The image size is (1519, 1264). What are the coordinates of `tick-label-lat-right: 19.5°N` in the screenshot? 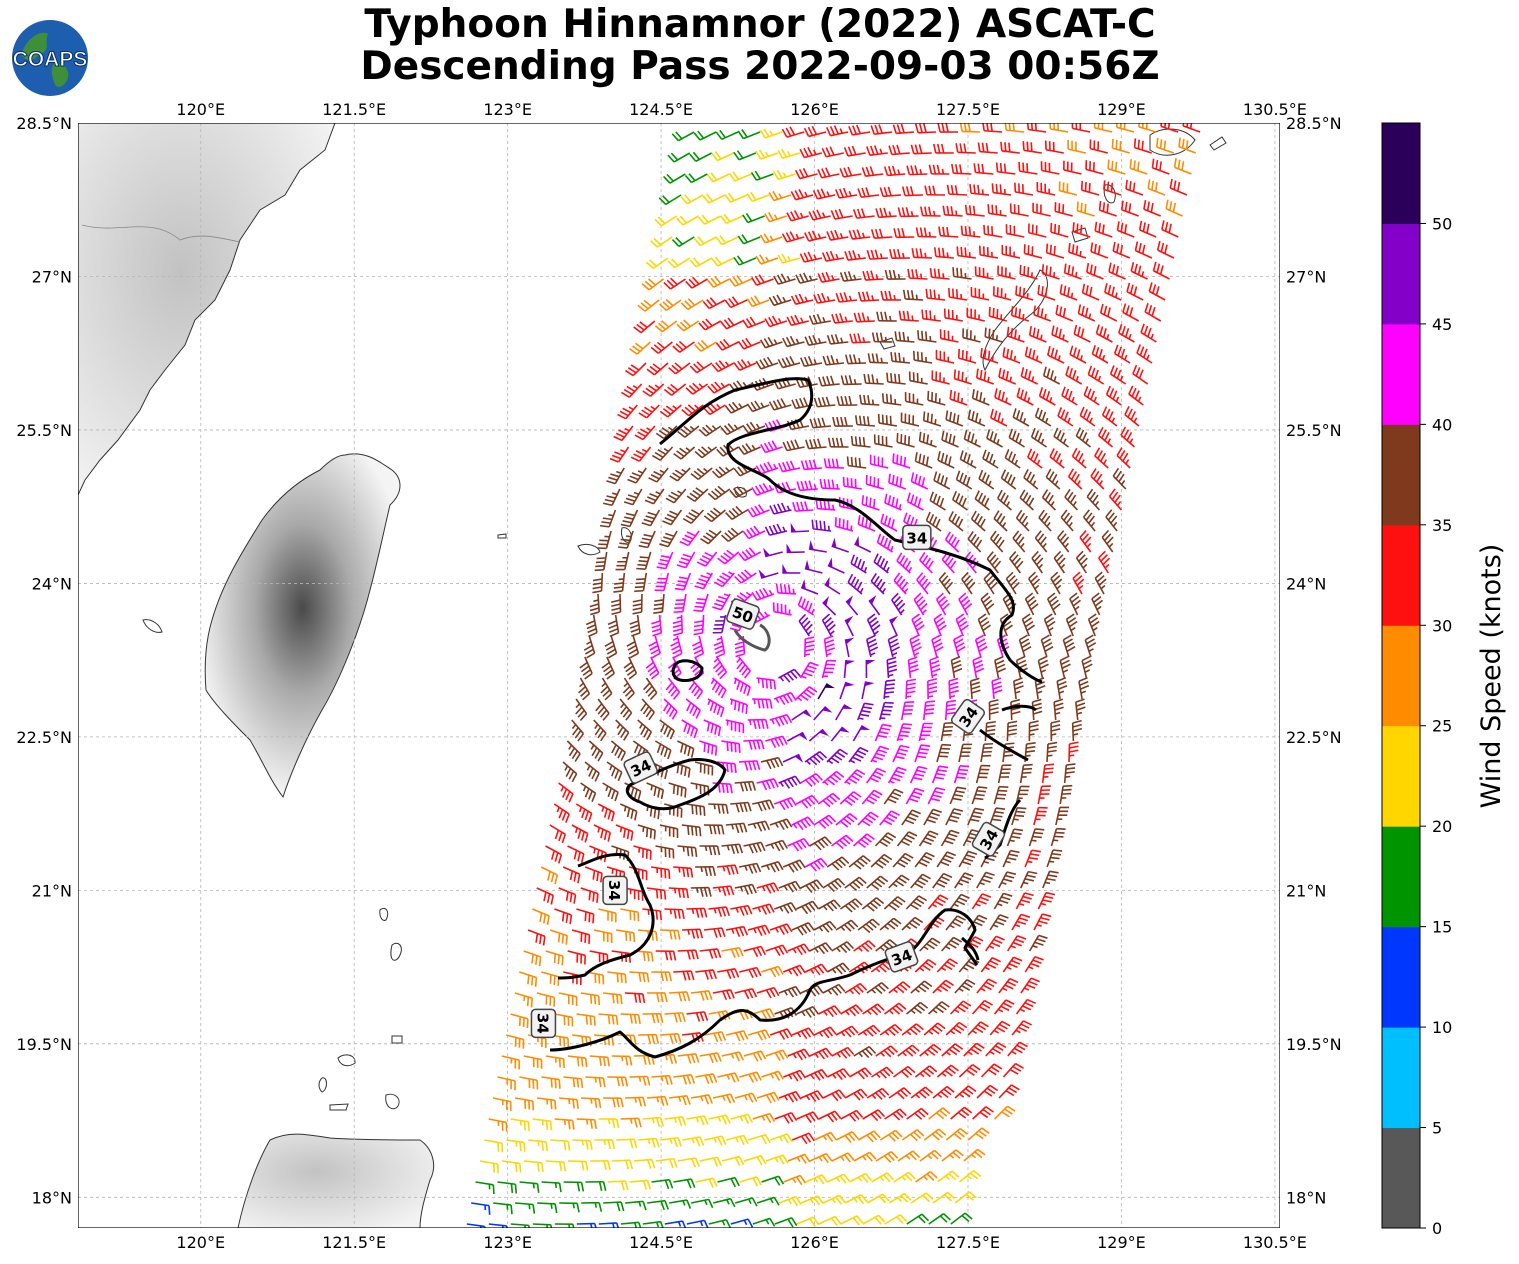 It's located at (1314, 1044).